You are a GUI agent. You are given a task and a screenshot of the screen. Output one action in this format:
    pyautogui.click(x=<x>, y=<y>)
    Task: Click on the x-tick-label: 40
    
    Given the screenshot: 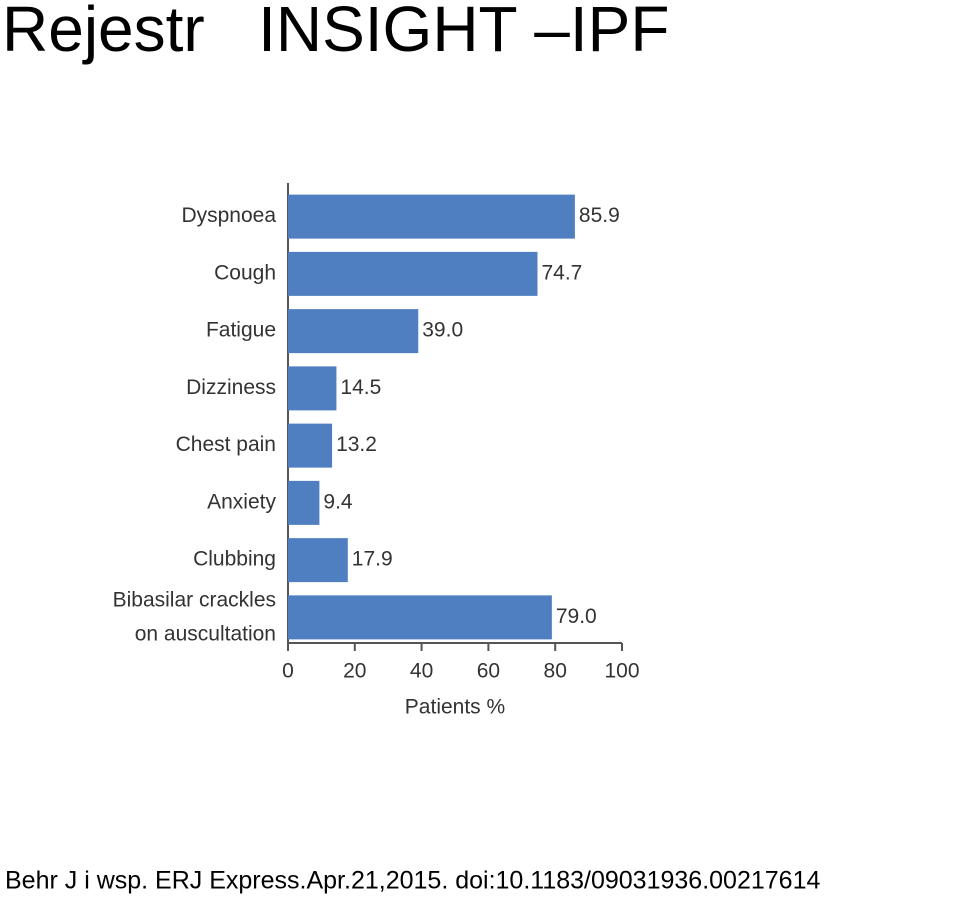 What is the action you would take?
    pyautogui.click(x=421, y=671)
    